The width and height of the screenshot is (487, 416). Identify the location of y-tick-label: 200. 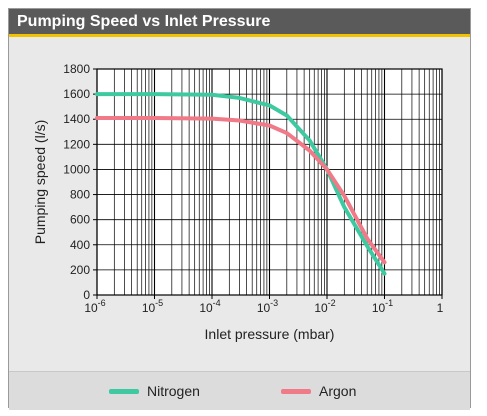
(80, 270).